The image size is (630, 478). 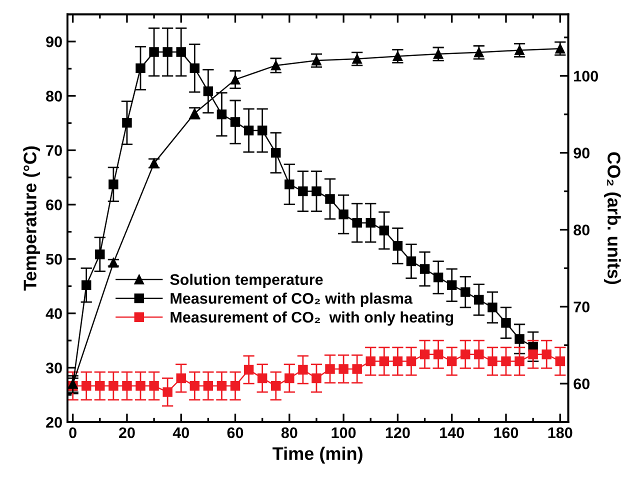 I want to click on y2-tick-label: 100, so click(x=586, y=76).